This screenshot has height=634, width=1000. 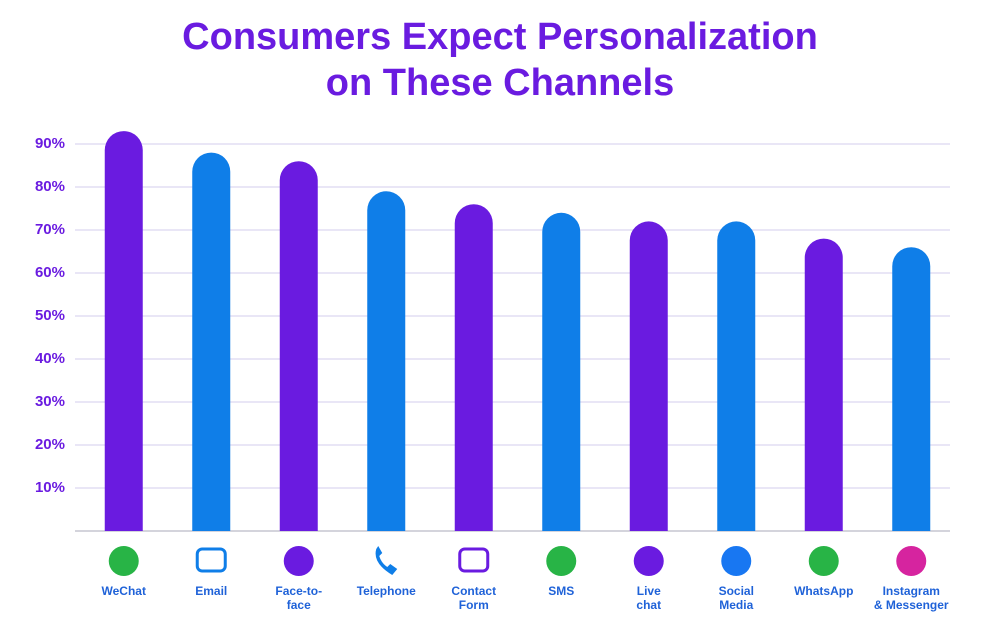 I want to click on x-tick-label: Instagram & Messenger, so click(x=911, y=598).